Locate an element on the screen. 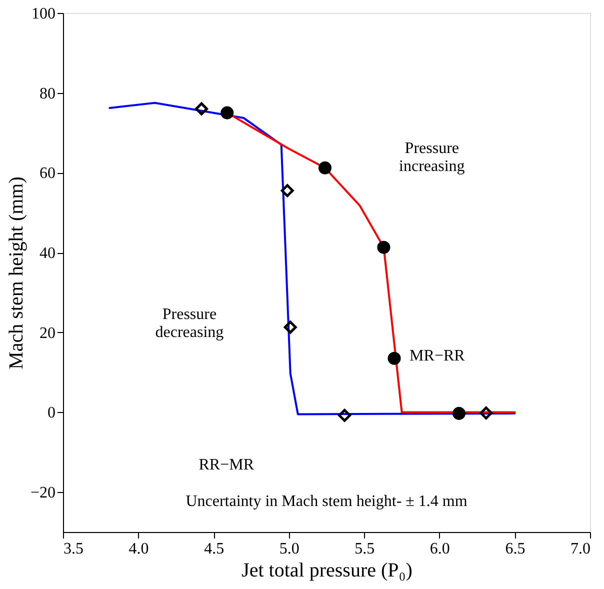 The height and width of the screenshot is (589, 604). x-tick-label: 6.0 is located at coordinates (440, 549).